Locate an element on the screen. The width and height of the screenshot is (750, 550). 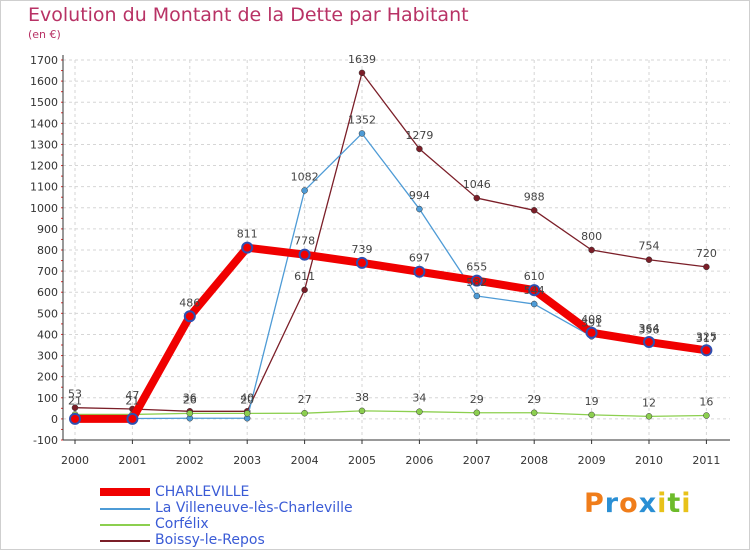
y-tick-label: 1300 is located at coordinates (44, 144).